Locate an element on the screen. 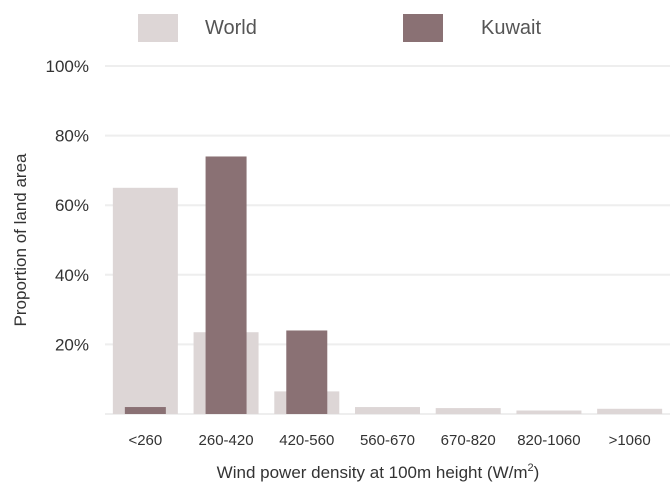 The height and width of the screenshot is (485, 670). y-tick-label: 80% is located at coordinates (72, 136).